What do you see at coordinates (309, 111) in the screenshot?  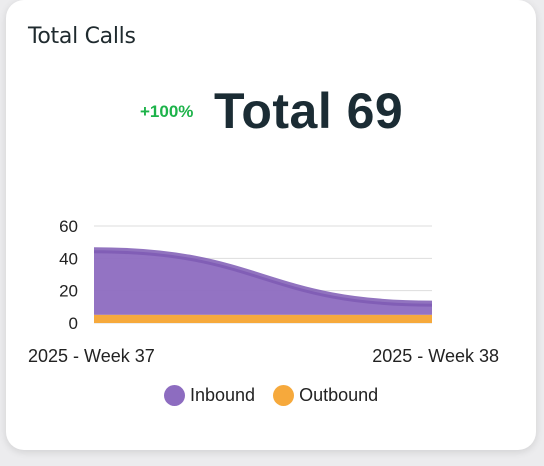 I see `total-value: Total 69` at bounding box center [309, 111].